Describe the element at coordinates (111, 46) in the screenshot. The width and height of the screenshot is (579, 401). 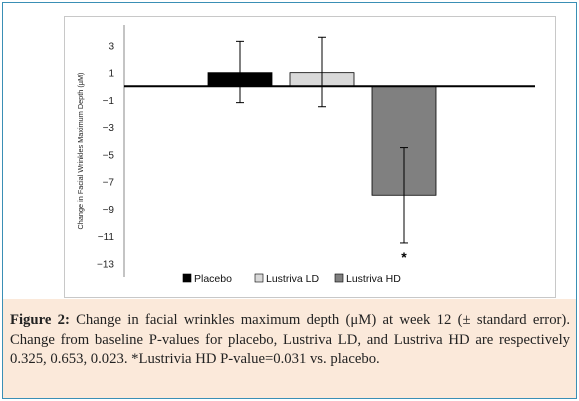
I see `y-tick-label: 3` at that location.